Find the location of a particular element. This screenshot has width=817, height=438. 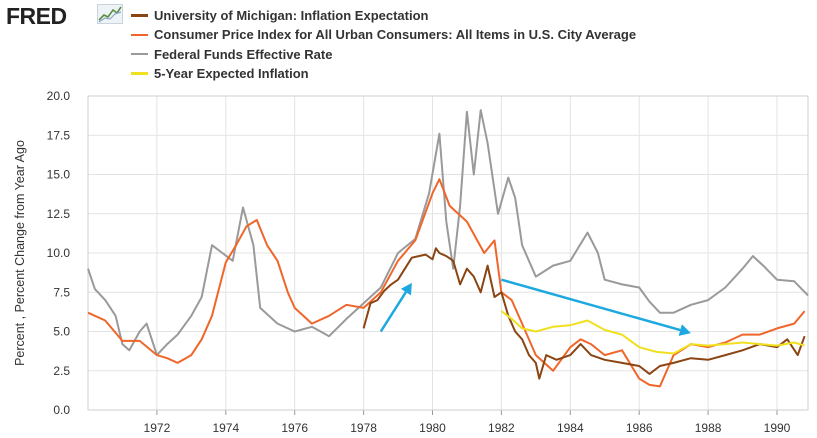

x-tick-label: 1988 is located at coordinates (708, 428).